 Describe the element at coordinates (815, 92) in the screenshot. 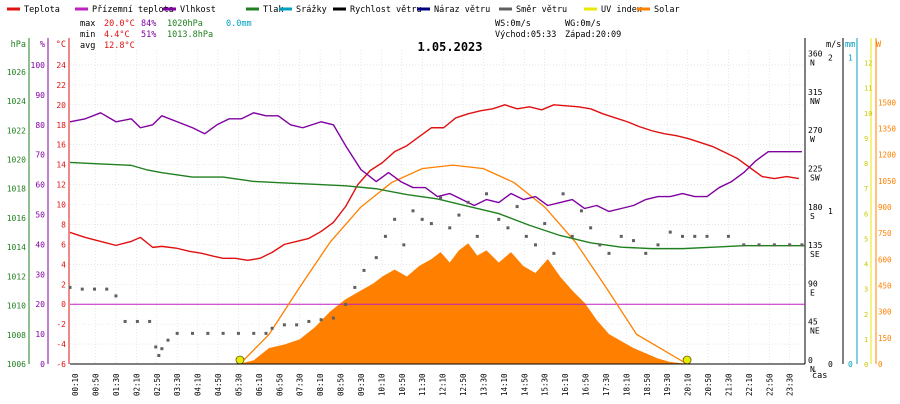

I see `axis-tick-direction-deg: 315` at that location.